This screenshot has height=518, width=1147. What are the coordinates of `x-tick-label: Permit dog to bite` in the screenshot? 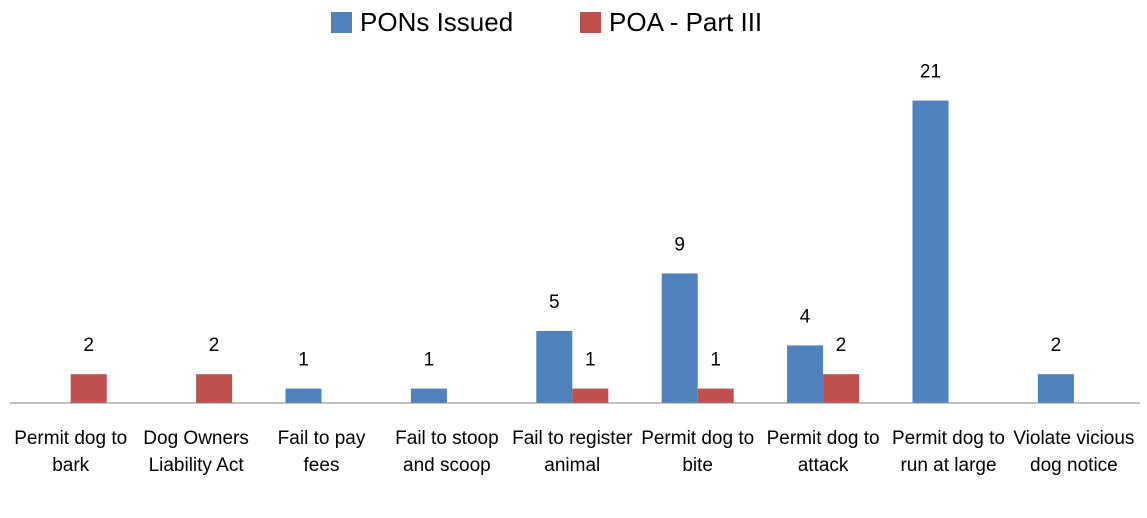 It's located at (698, 452).